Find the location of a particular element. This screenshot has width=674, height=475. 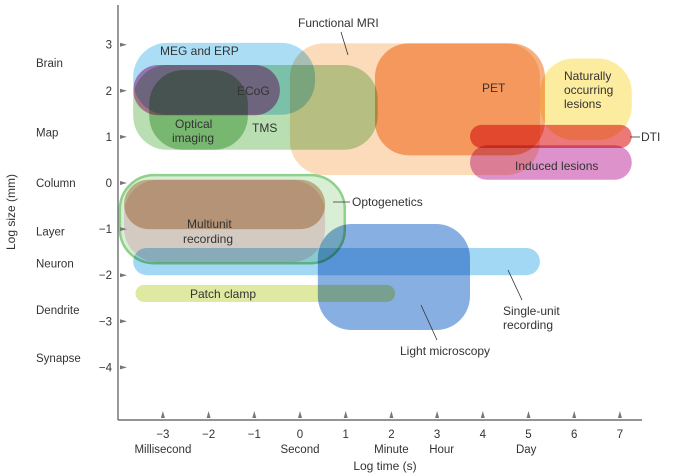

x-tick-label: 0 is located at coordinates (300, 435).